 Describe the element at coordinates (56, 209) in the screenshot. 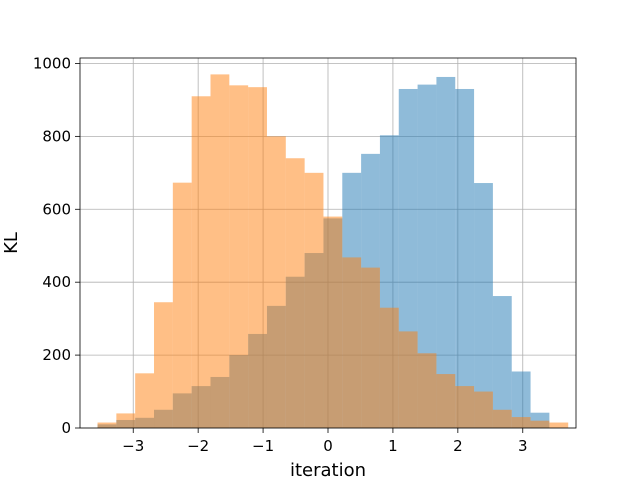

I see `y-tick-label: 600` at that location.